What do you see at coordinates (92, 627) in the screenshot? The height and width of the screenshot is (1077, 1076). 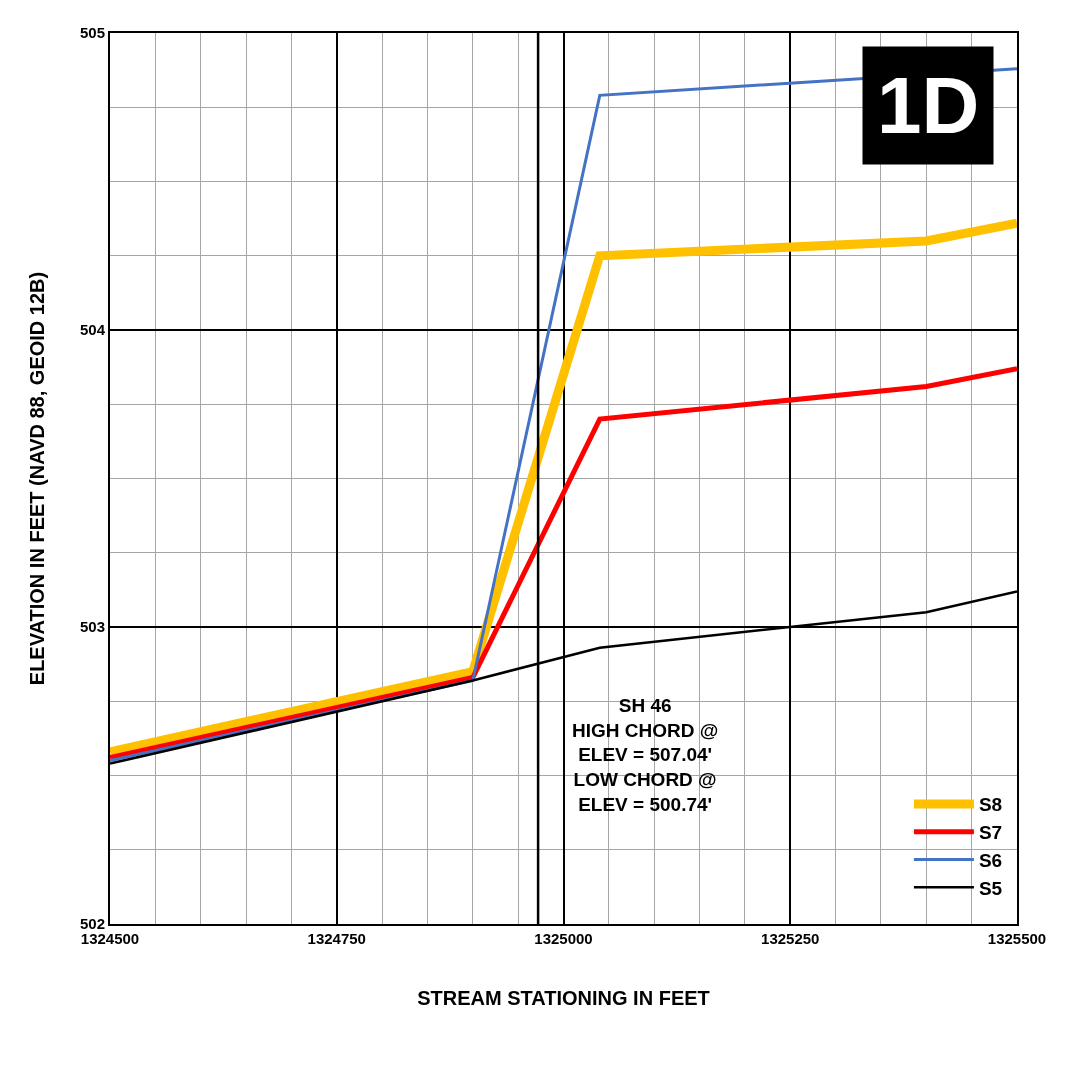 I see `y-tick-label: 503` at bounding box center [92, 627].